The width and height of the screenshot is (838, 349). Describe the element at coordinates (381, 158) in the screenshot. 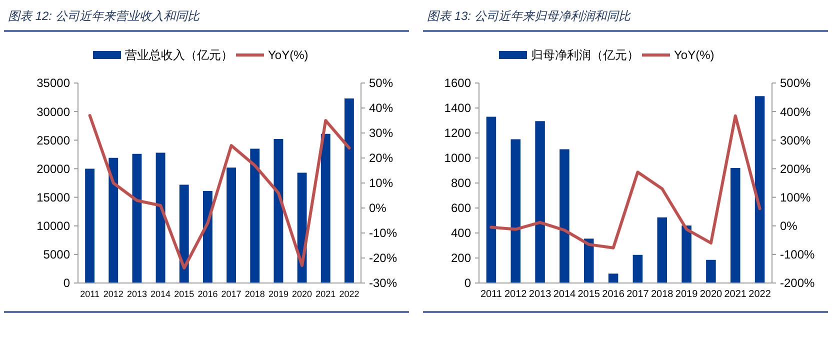

I see `y2-tick-label: 20%` at that location.